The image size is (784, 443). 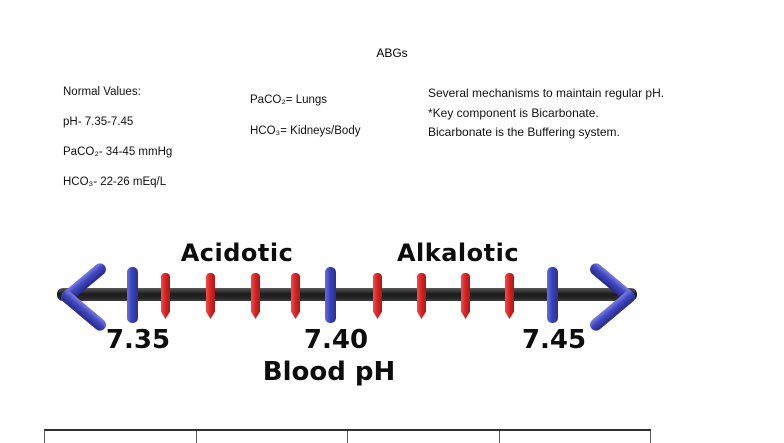 What do you see at coordinates (554, 340) in the screenshot?
I see `tick-label-7-45: 7.45` at bounding box center [554, 340].